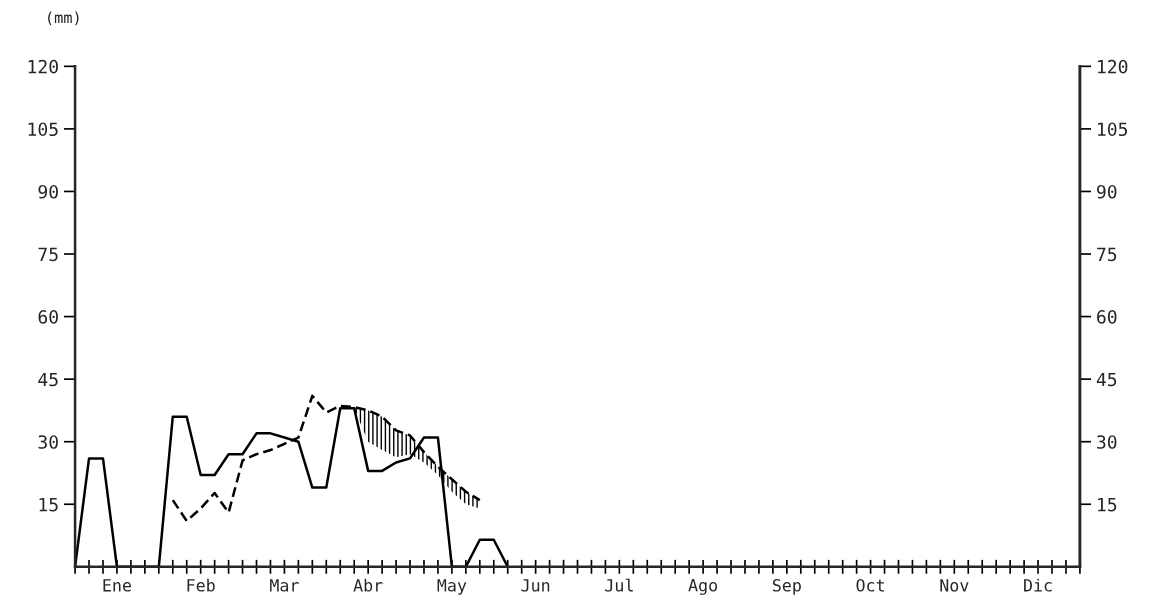 This screenshot has height=603, width=1155. I want to click on y-tick-label: 15, so click(48, 505).